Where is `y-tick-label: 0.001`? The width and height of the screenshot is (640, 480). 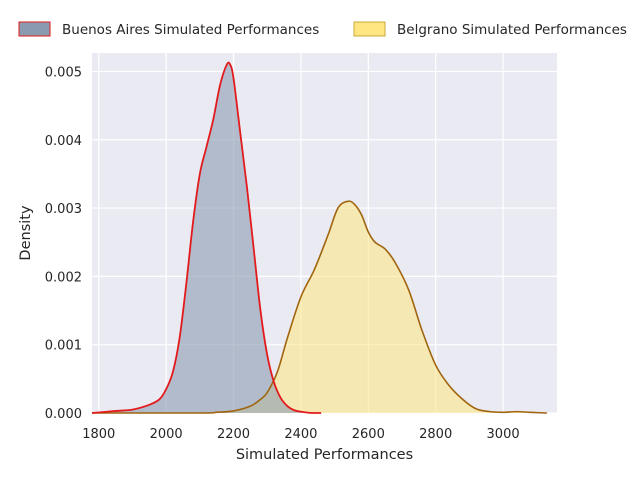
y-tick-label: 0.001 is located at coordinates (63, 346).